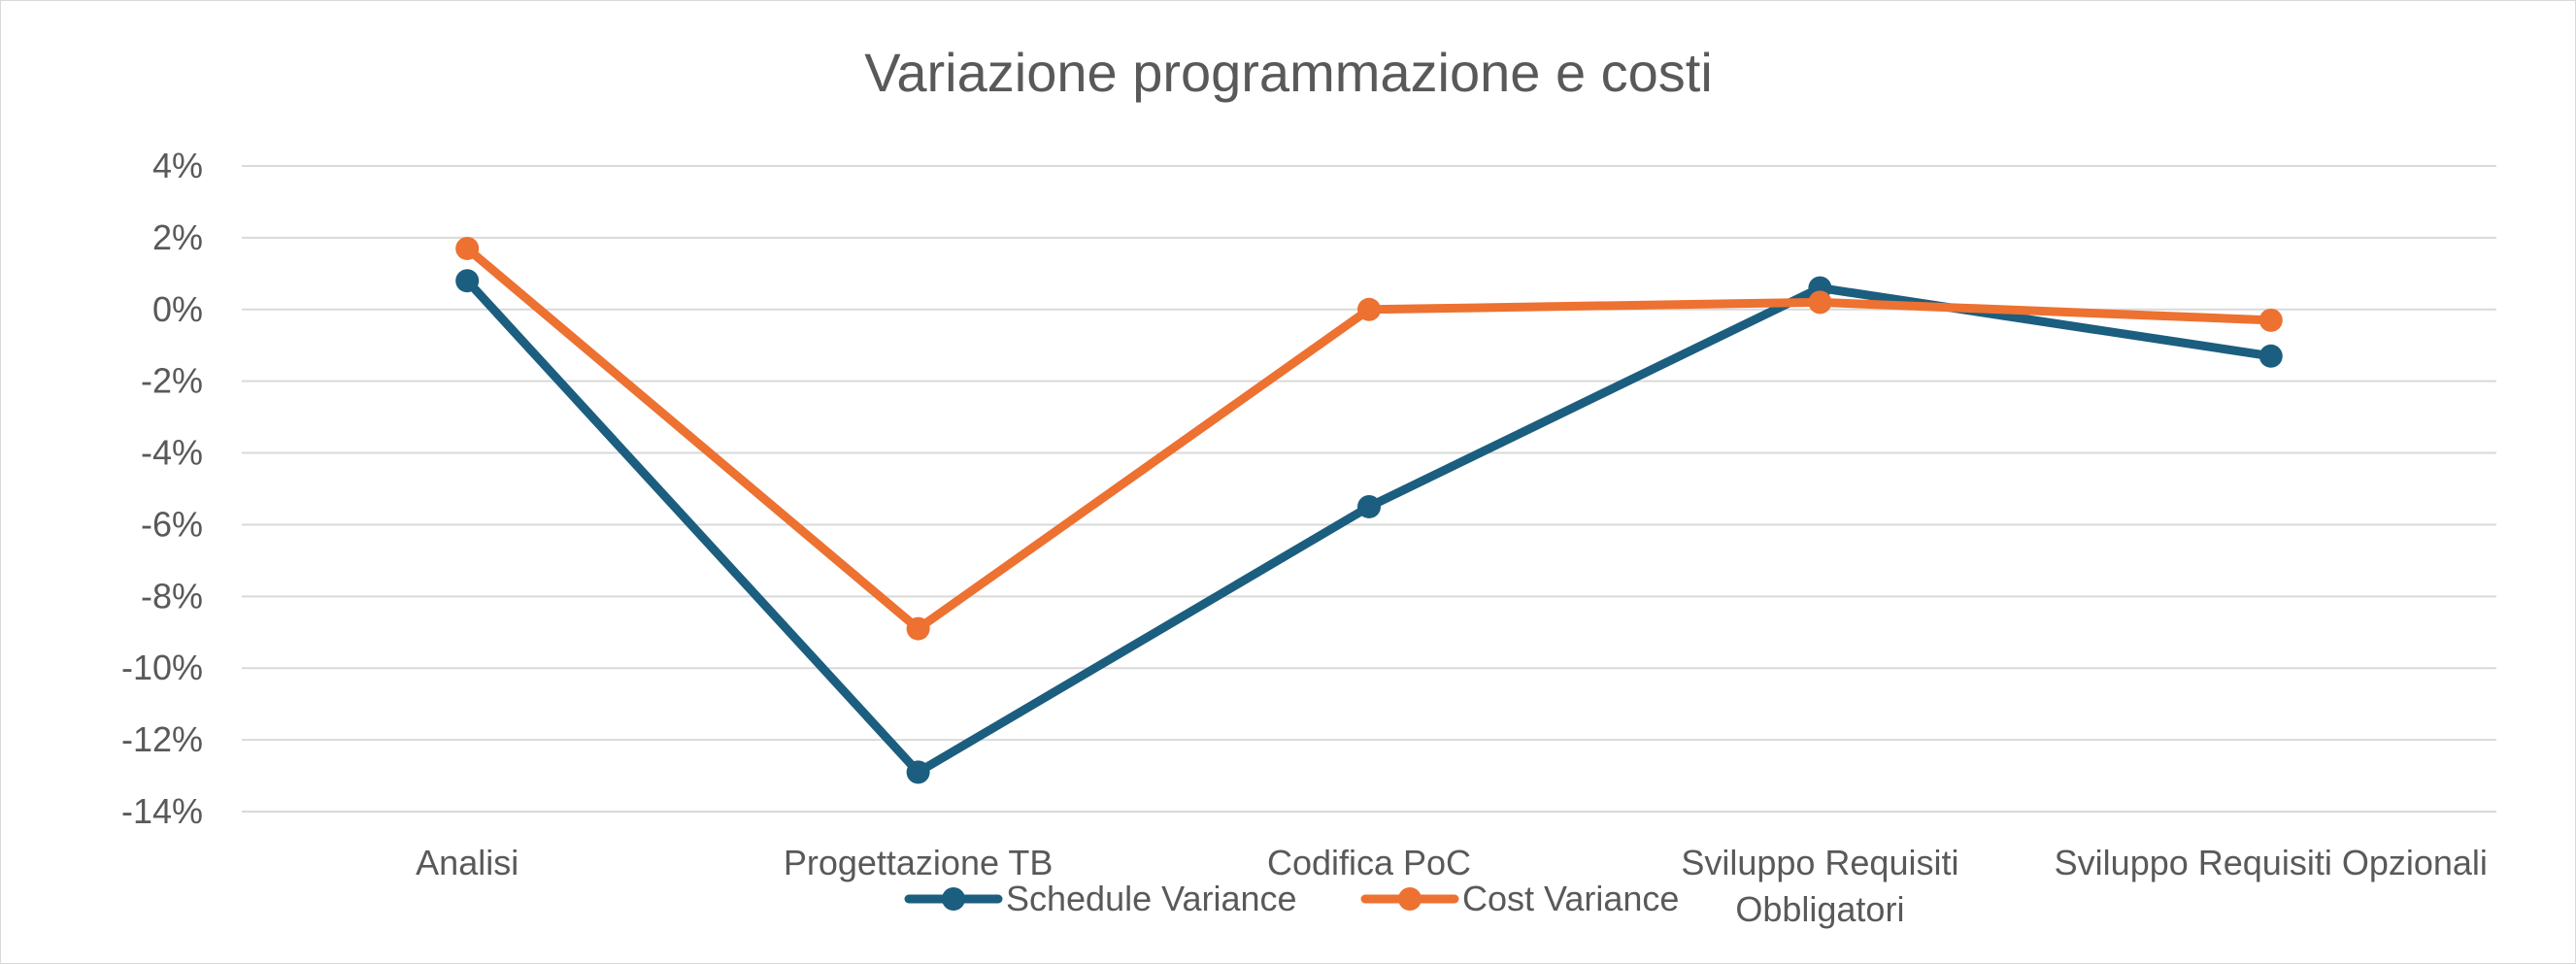 The width and height of the screenshot is (2576, 964). I want to click on x-tick-label: Sviluppo Requisiti Obbligatori, so click(1820, 886).